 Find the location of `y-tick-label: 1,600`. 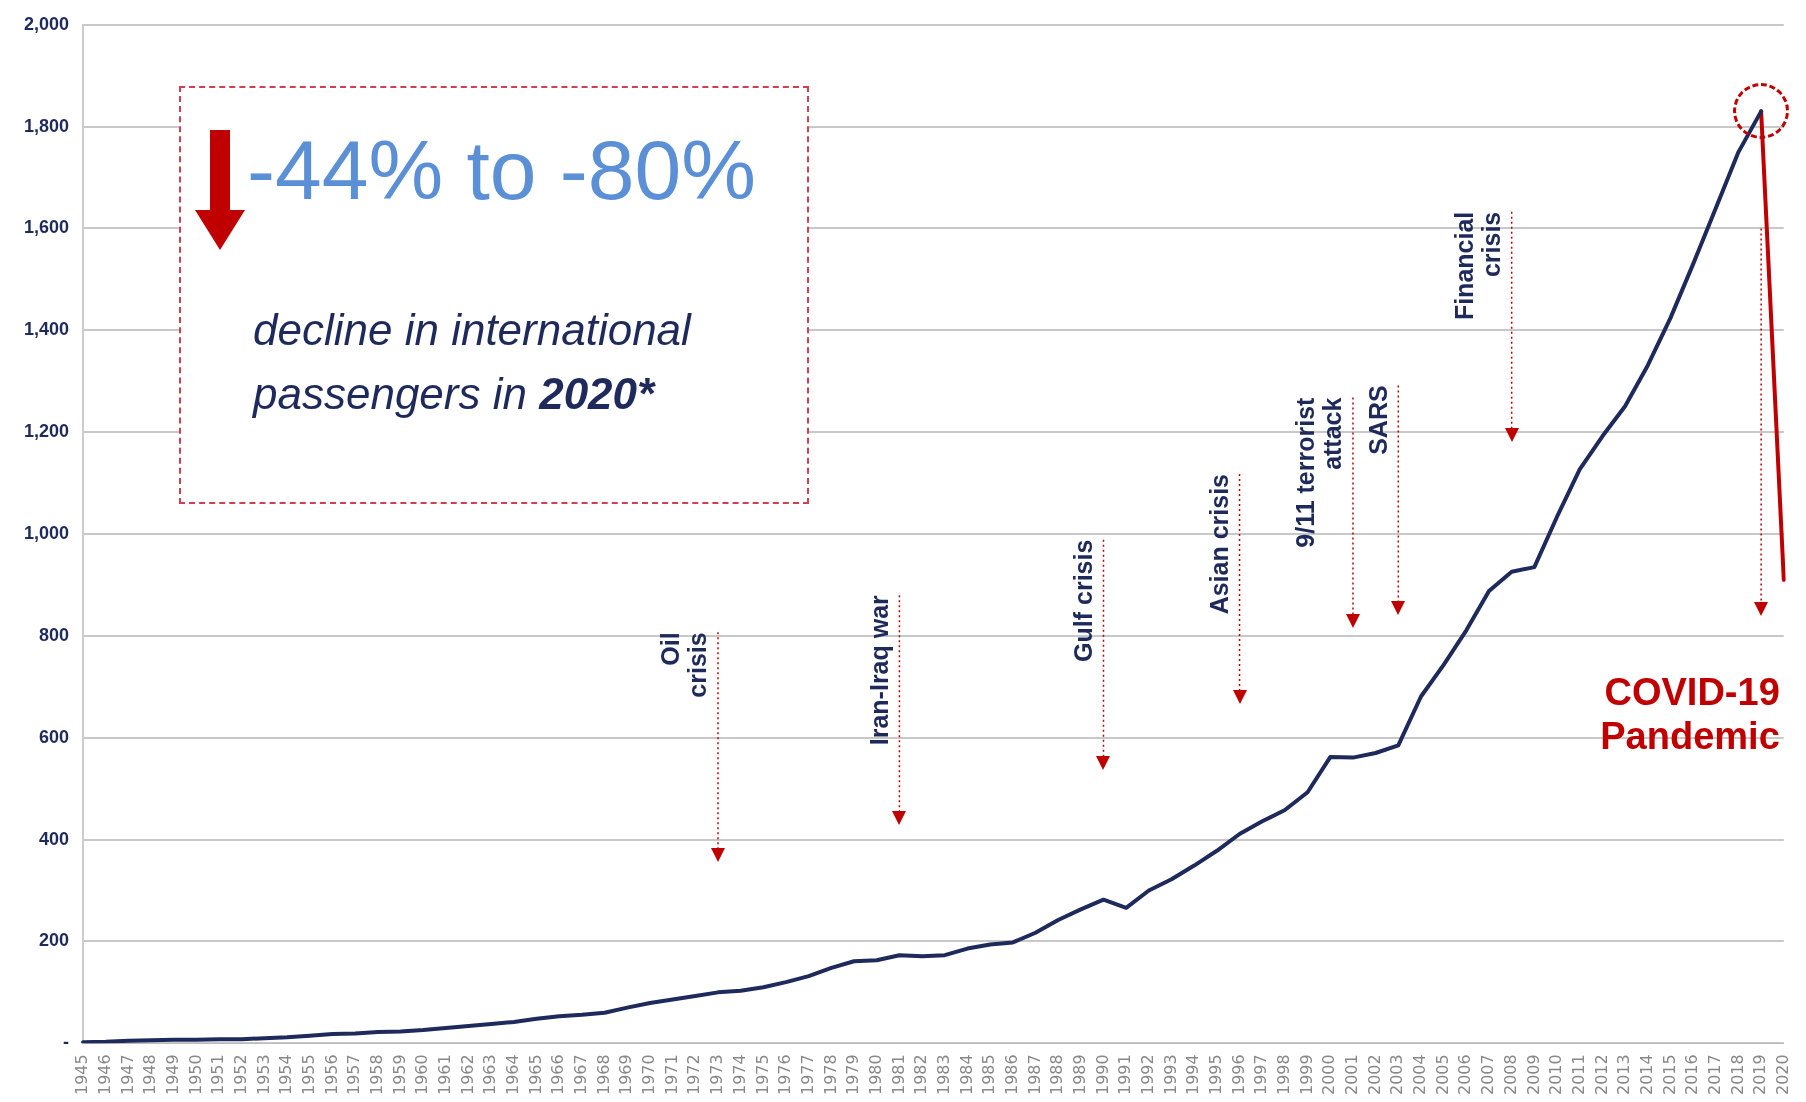

y-tick-label: 1,600 is located at coordinates (47, 227).